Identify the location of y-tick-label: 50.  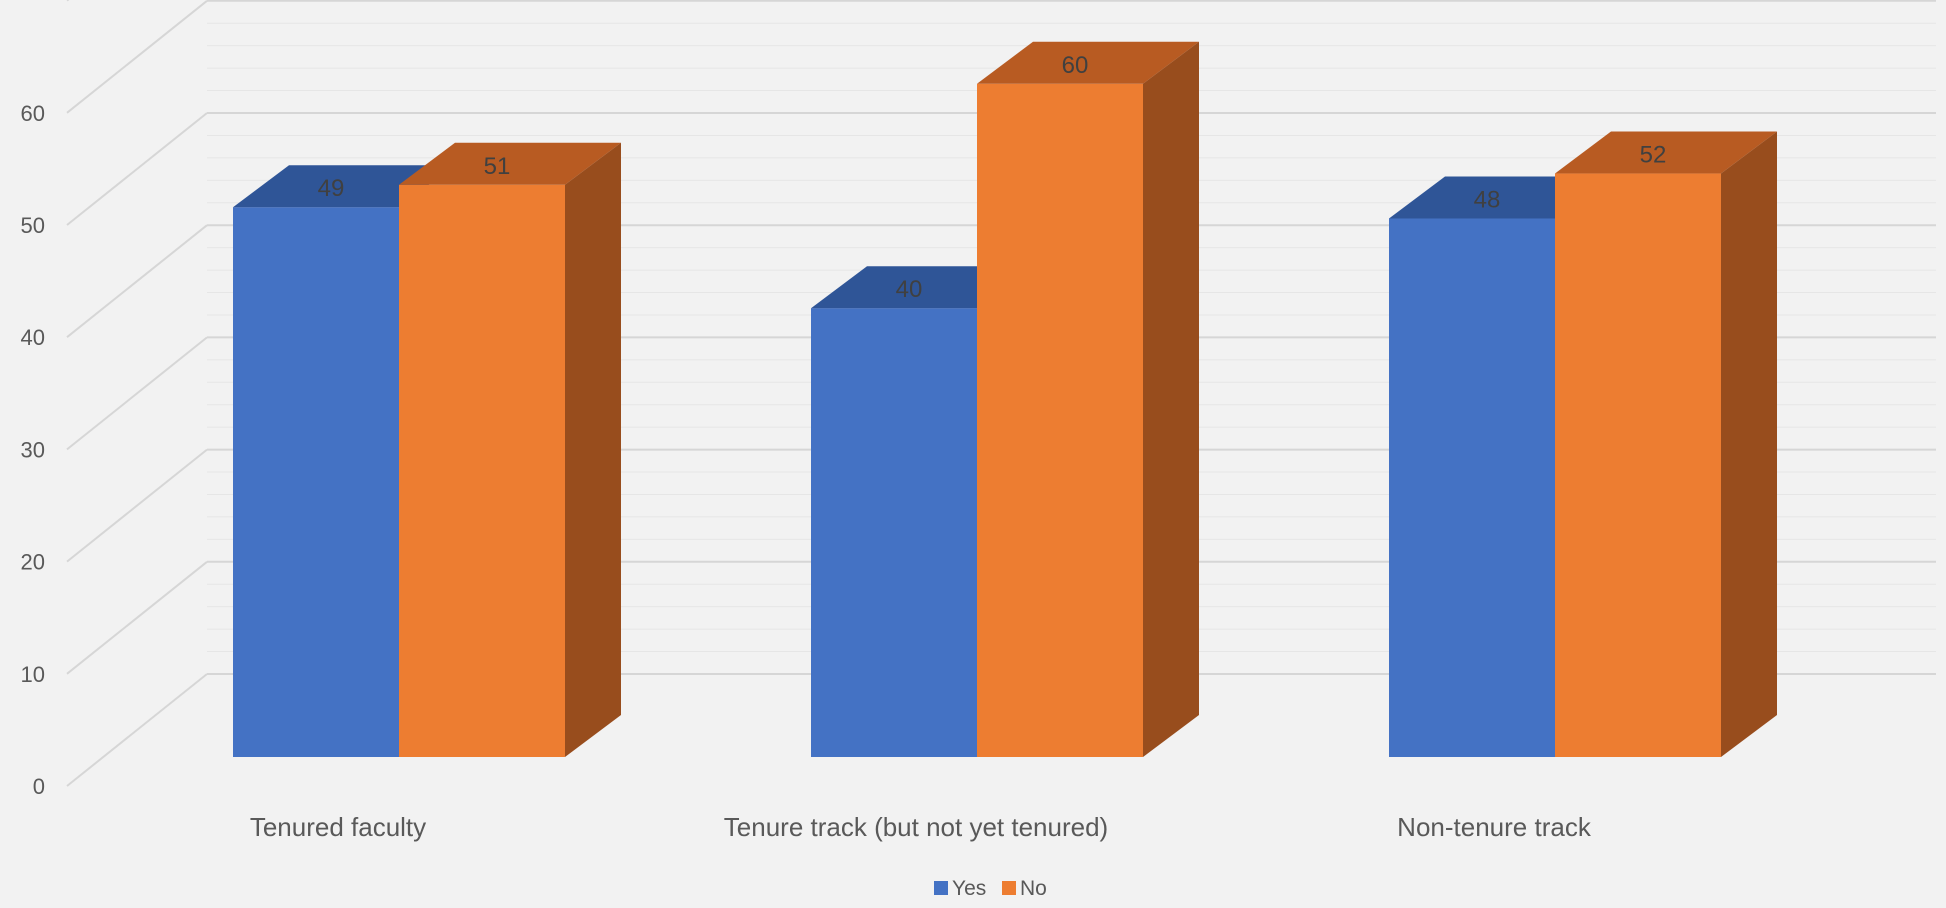
(33, 225).